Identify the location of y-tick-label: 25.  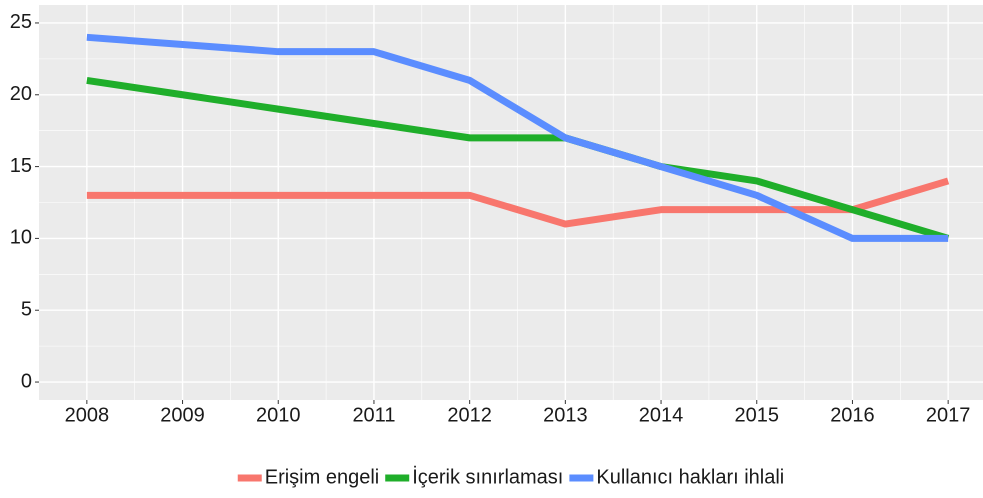
(21, 22).